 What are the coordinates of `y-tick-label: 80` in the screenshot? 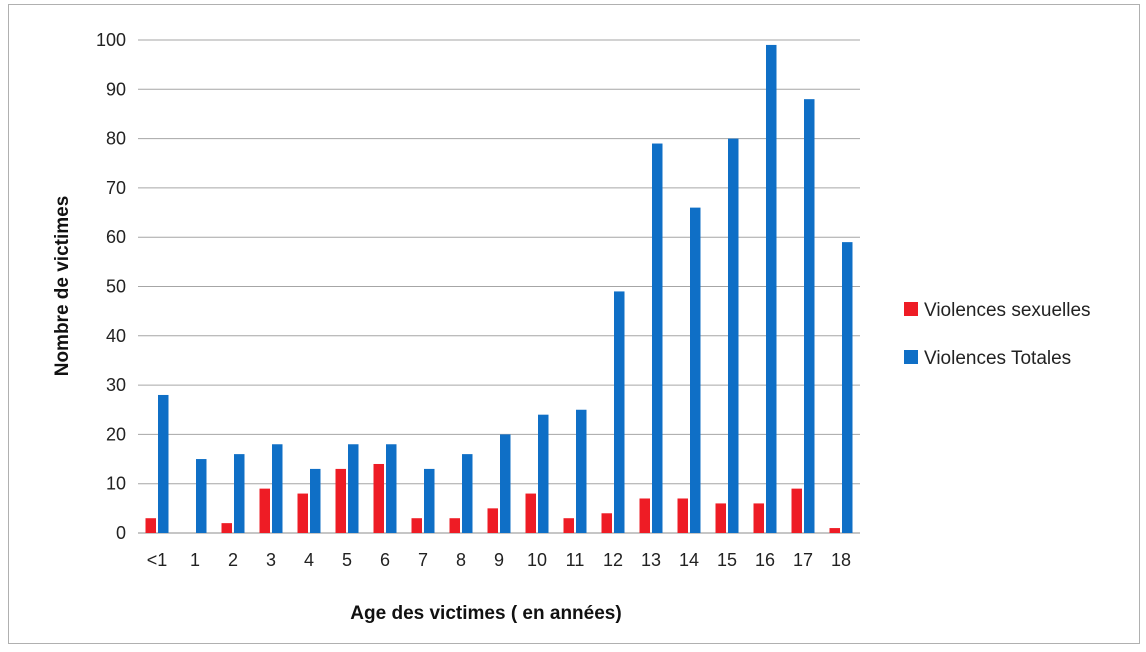 It's located at (116, 139).